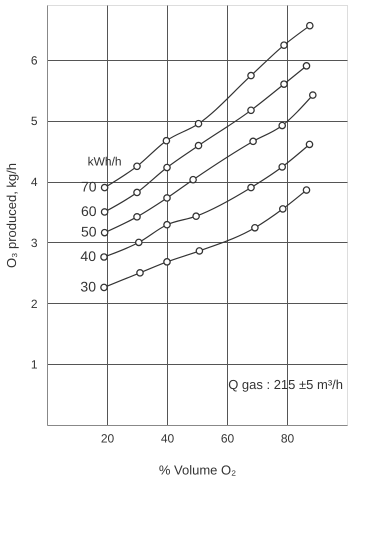  Describe the element at coordinates (89, 210) in the screenshot. I see `series-label: 60` at that location.